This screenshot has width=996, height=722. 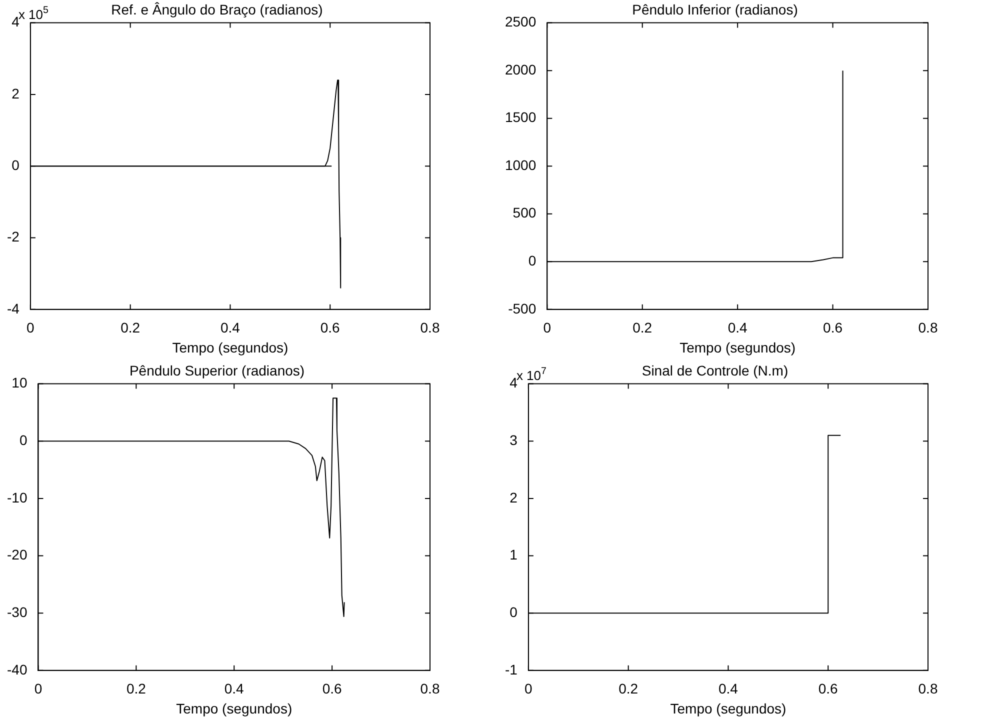 What do you see at coordinates (217, 9) in the screenshot?
I see `chart-title: Ref. e Ângulo do Braço (radianos)` at bounding box center [217, 9].